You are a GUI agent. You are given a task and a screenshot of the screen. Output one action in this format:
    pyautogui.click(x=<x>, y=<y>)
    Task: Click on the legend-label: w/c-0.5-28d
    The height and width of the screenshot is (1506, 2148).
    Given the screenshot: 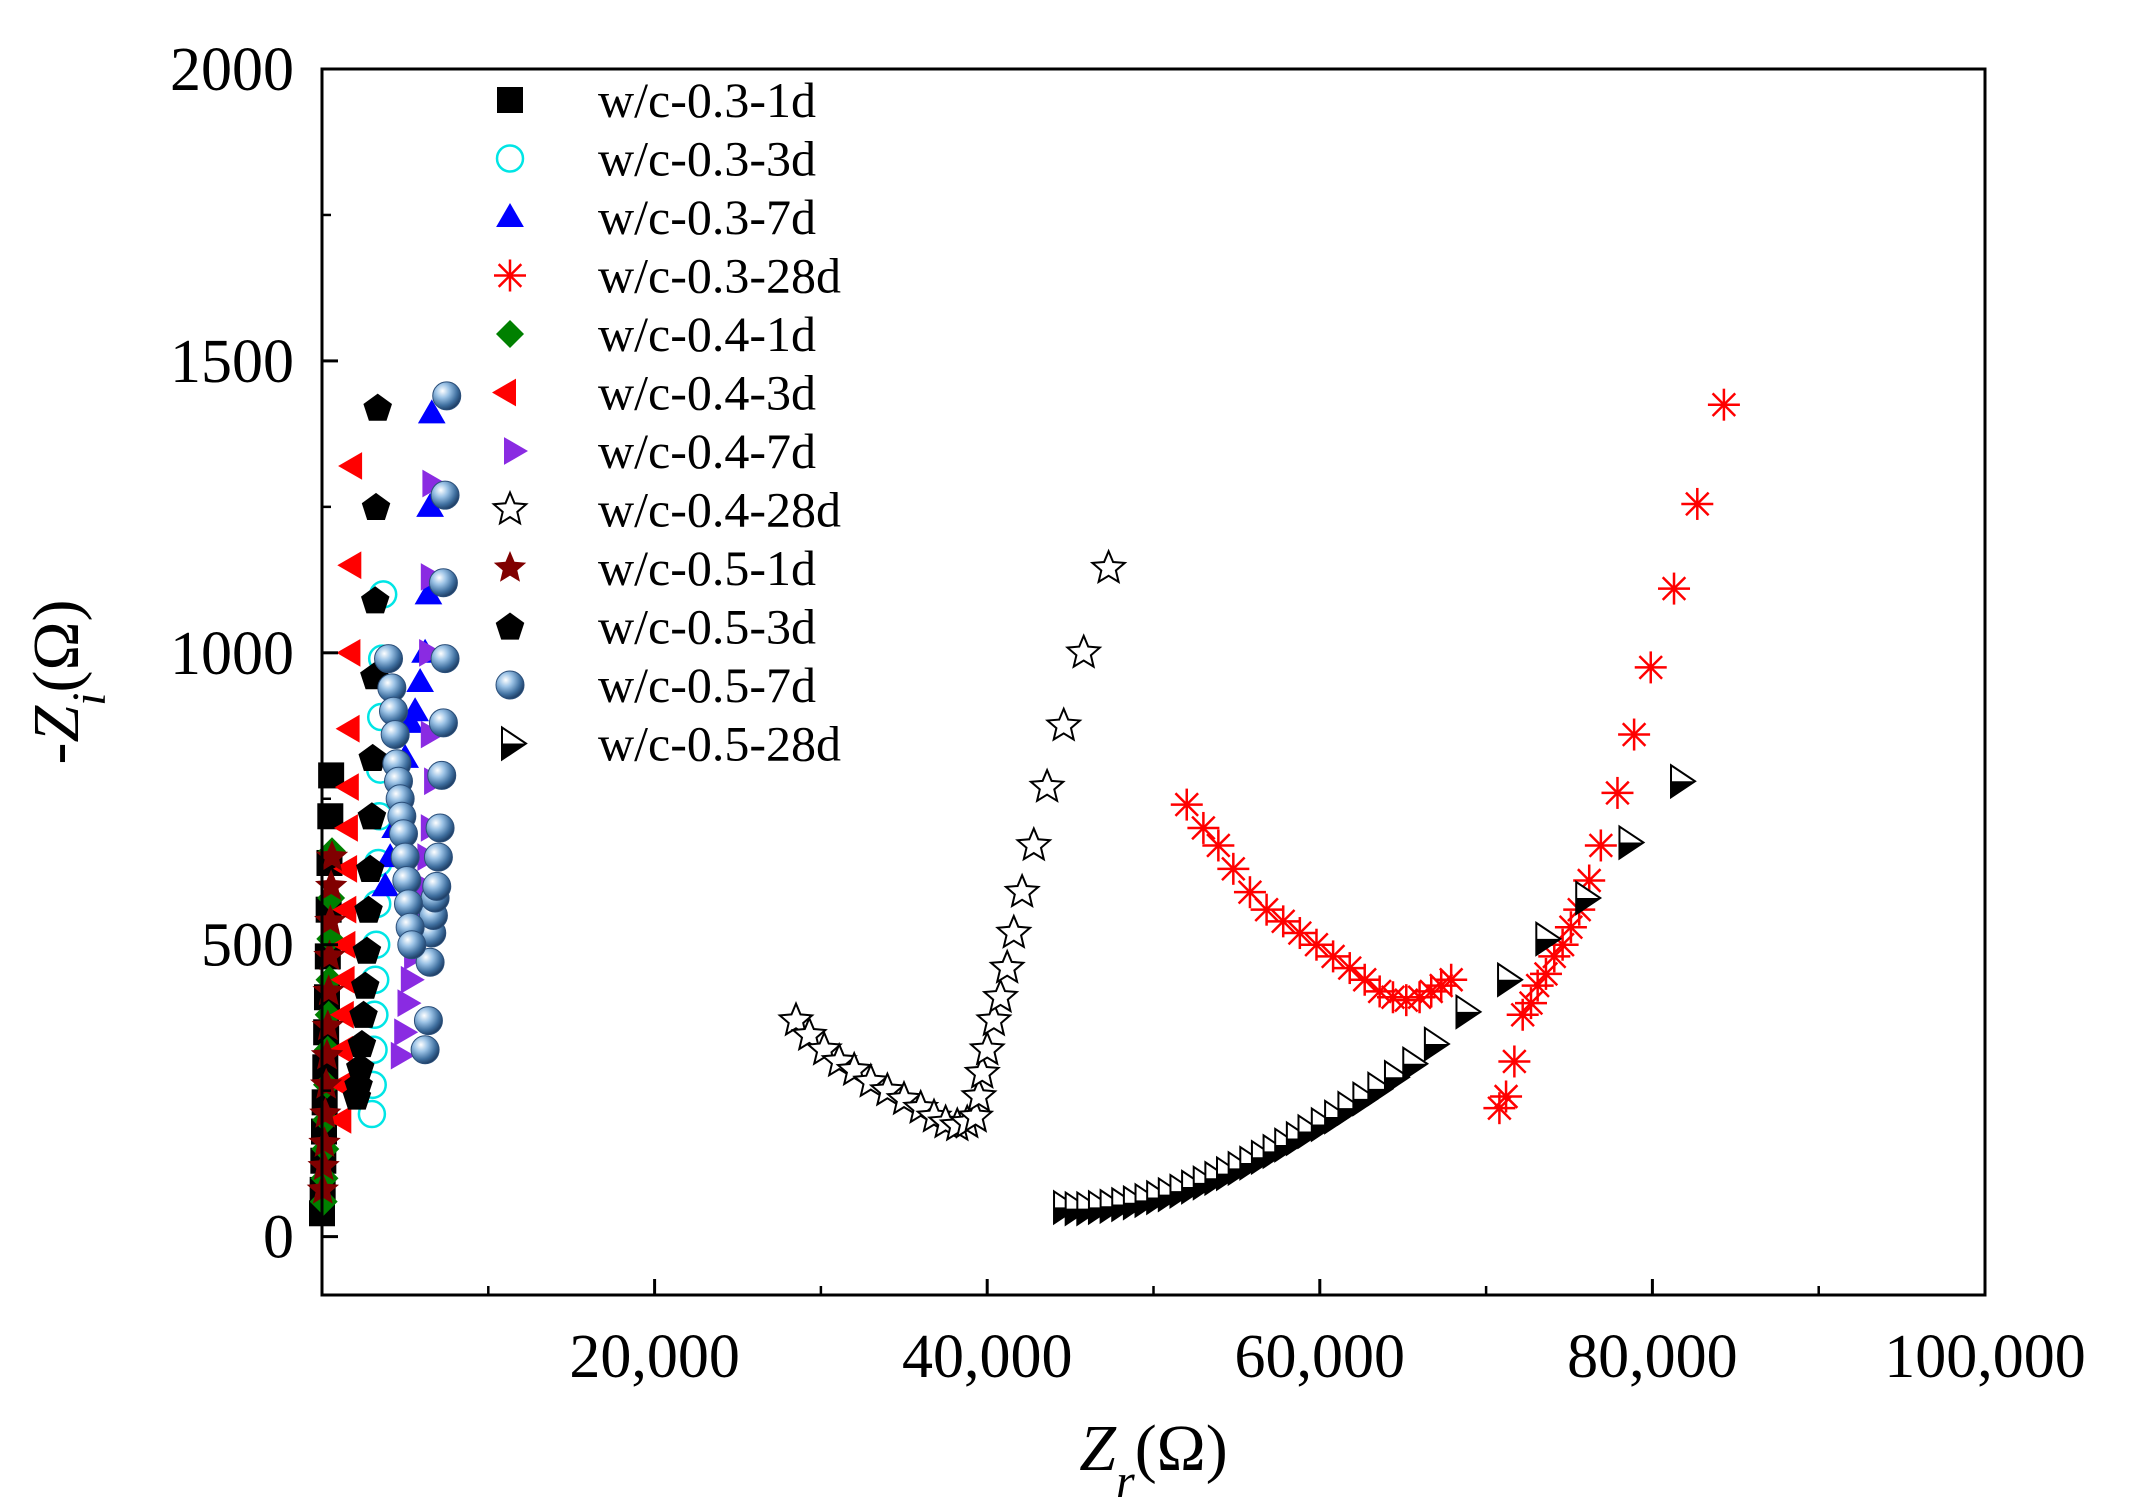 What is the action you would take?
    pyautogui.click(x=719, y=744)
    